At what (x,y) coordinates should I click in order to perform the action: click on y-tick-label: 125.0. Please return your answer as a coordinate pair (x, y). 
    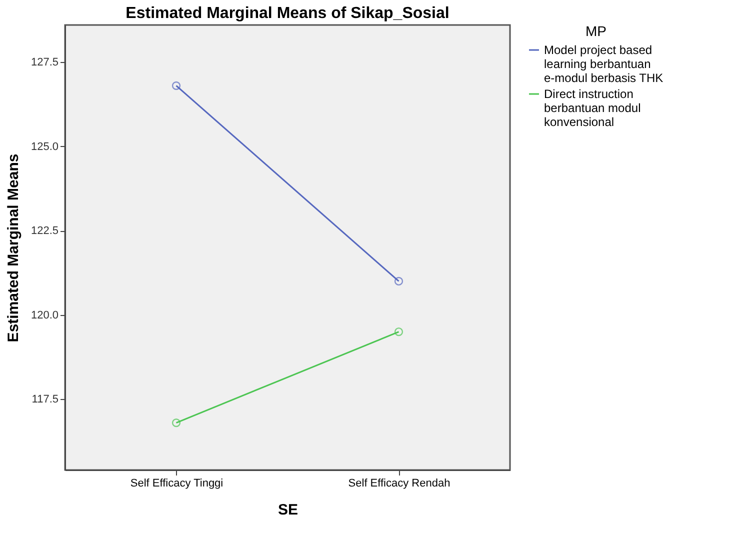
    Looking at the image, I should click on (44, 146).